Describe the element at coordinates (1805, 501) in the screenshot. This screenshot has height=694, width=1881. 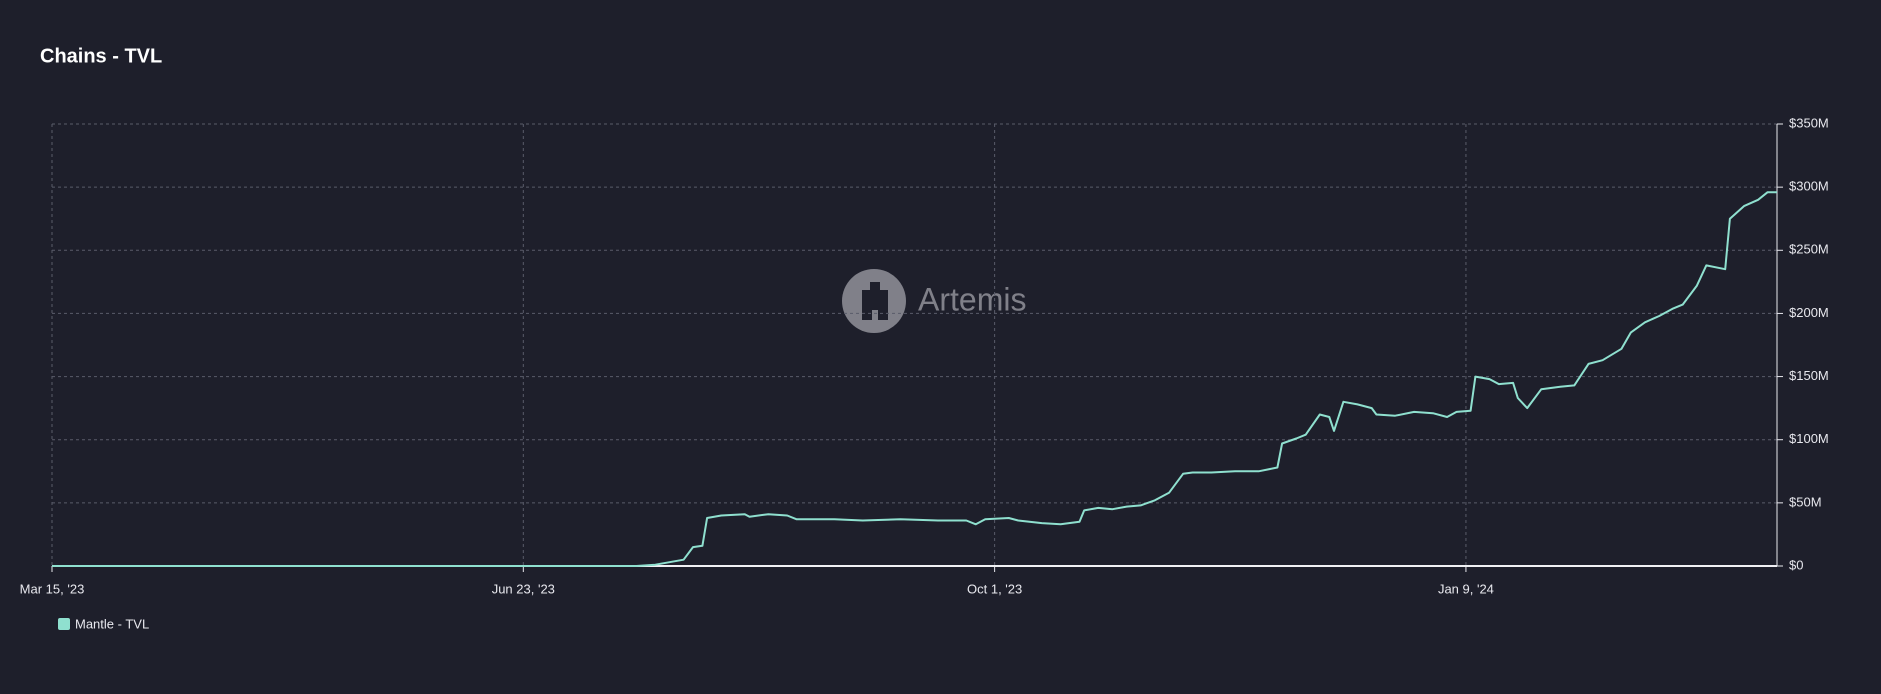
I see `y-tick-label: $50M` at that location.